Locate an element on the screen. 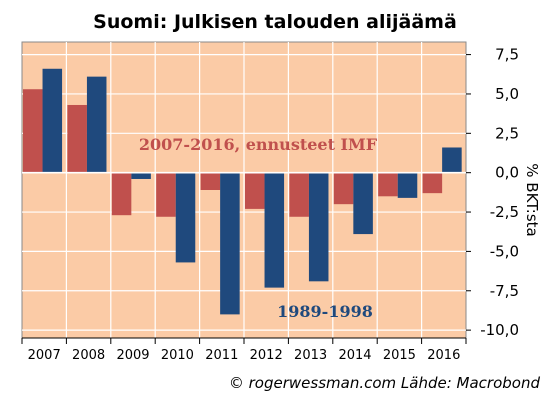  bar-imf-2016 is located at coordinates (432, 183).